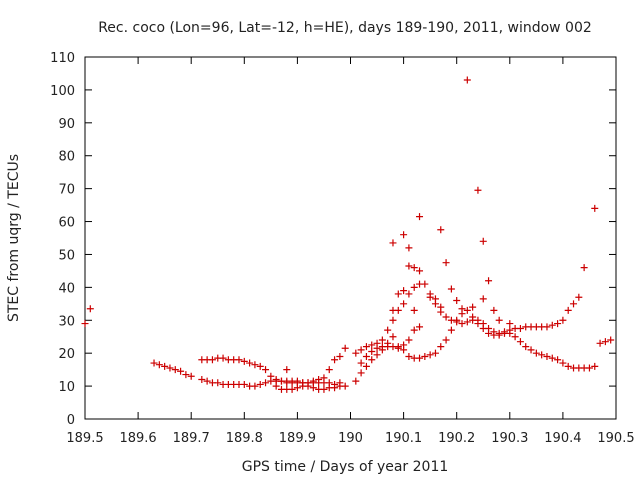 Image resolution: width=640 pixels, height=480 pixels. I want to click on x-tick-label: 189.9, so click(297, 438).